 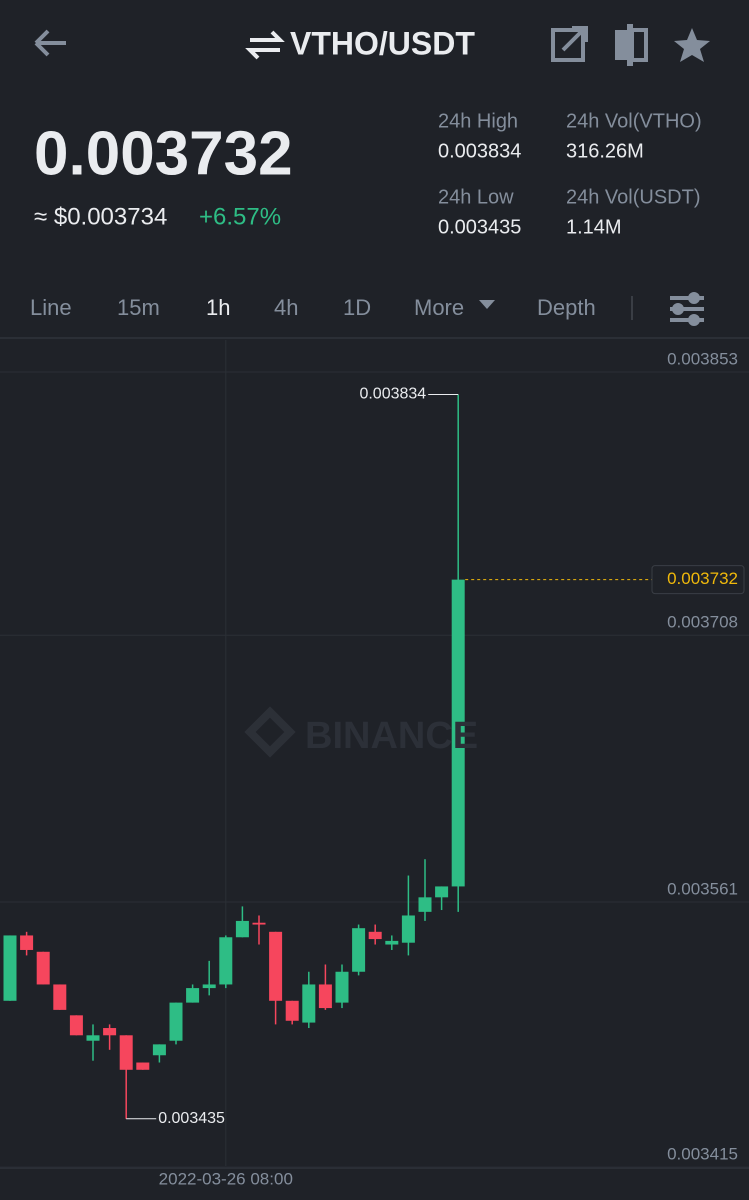 I want to click on watermark-text: BINANCE, so click(x=391, y=736).